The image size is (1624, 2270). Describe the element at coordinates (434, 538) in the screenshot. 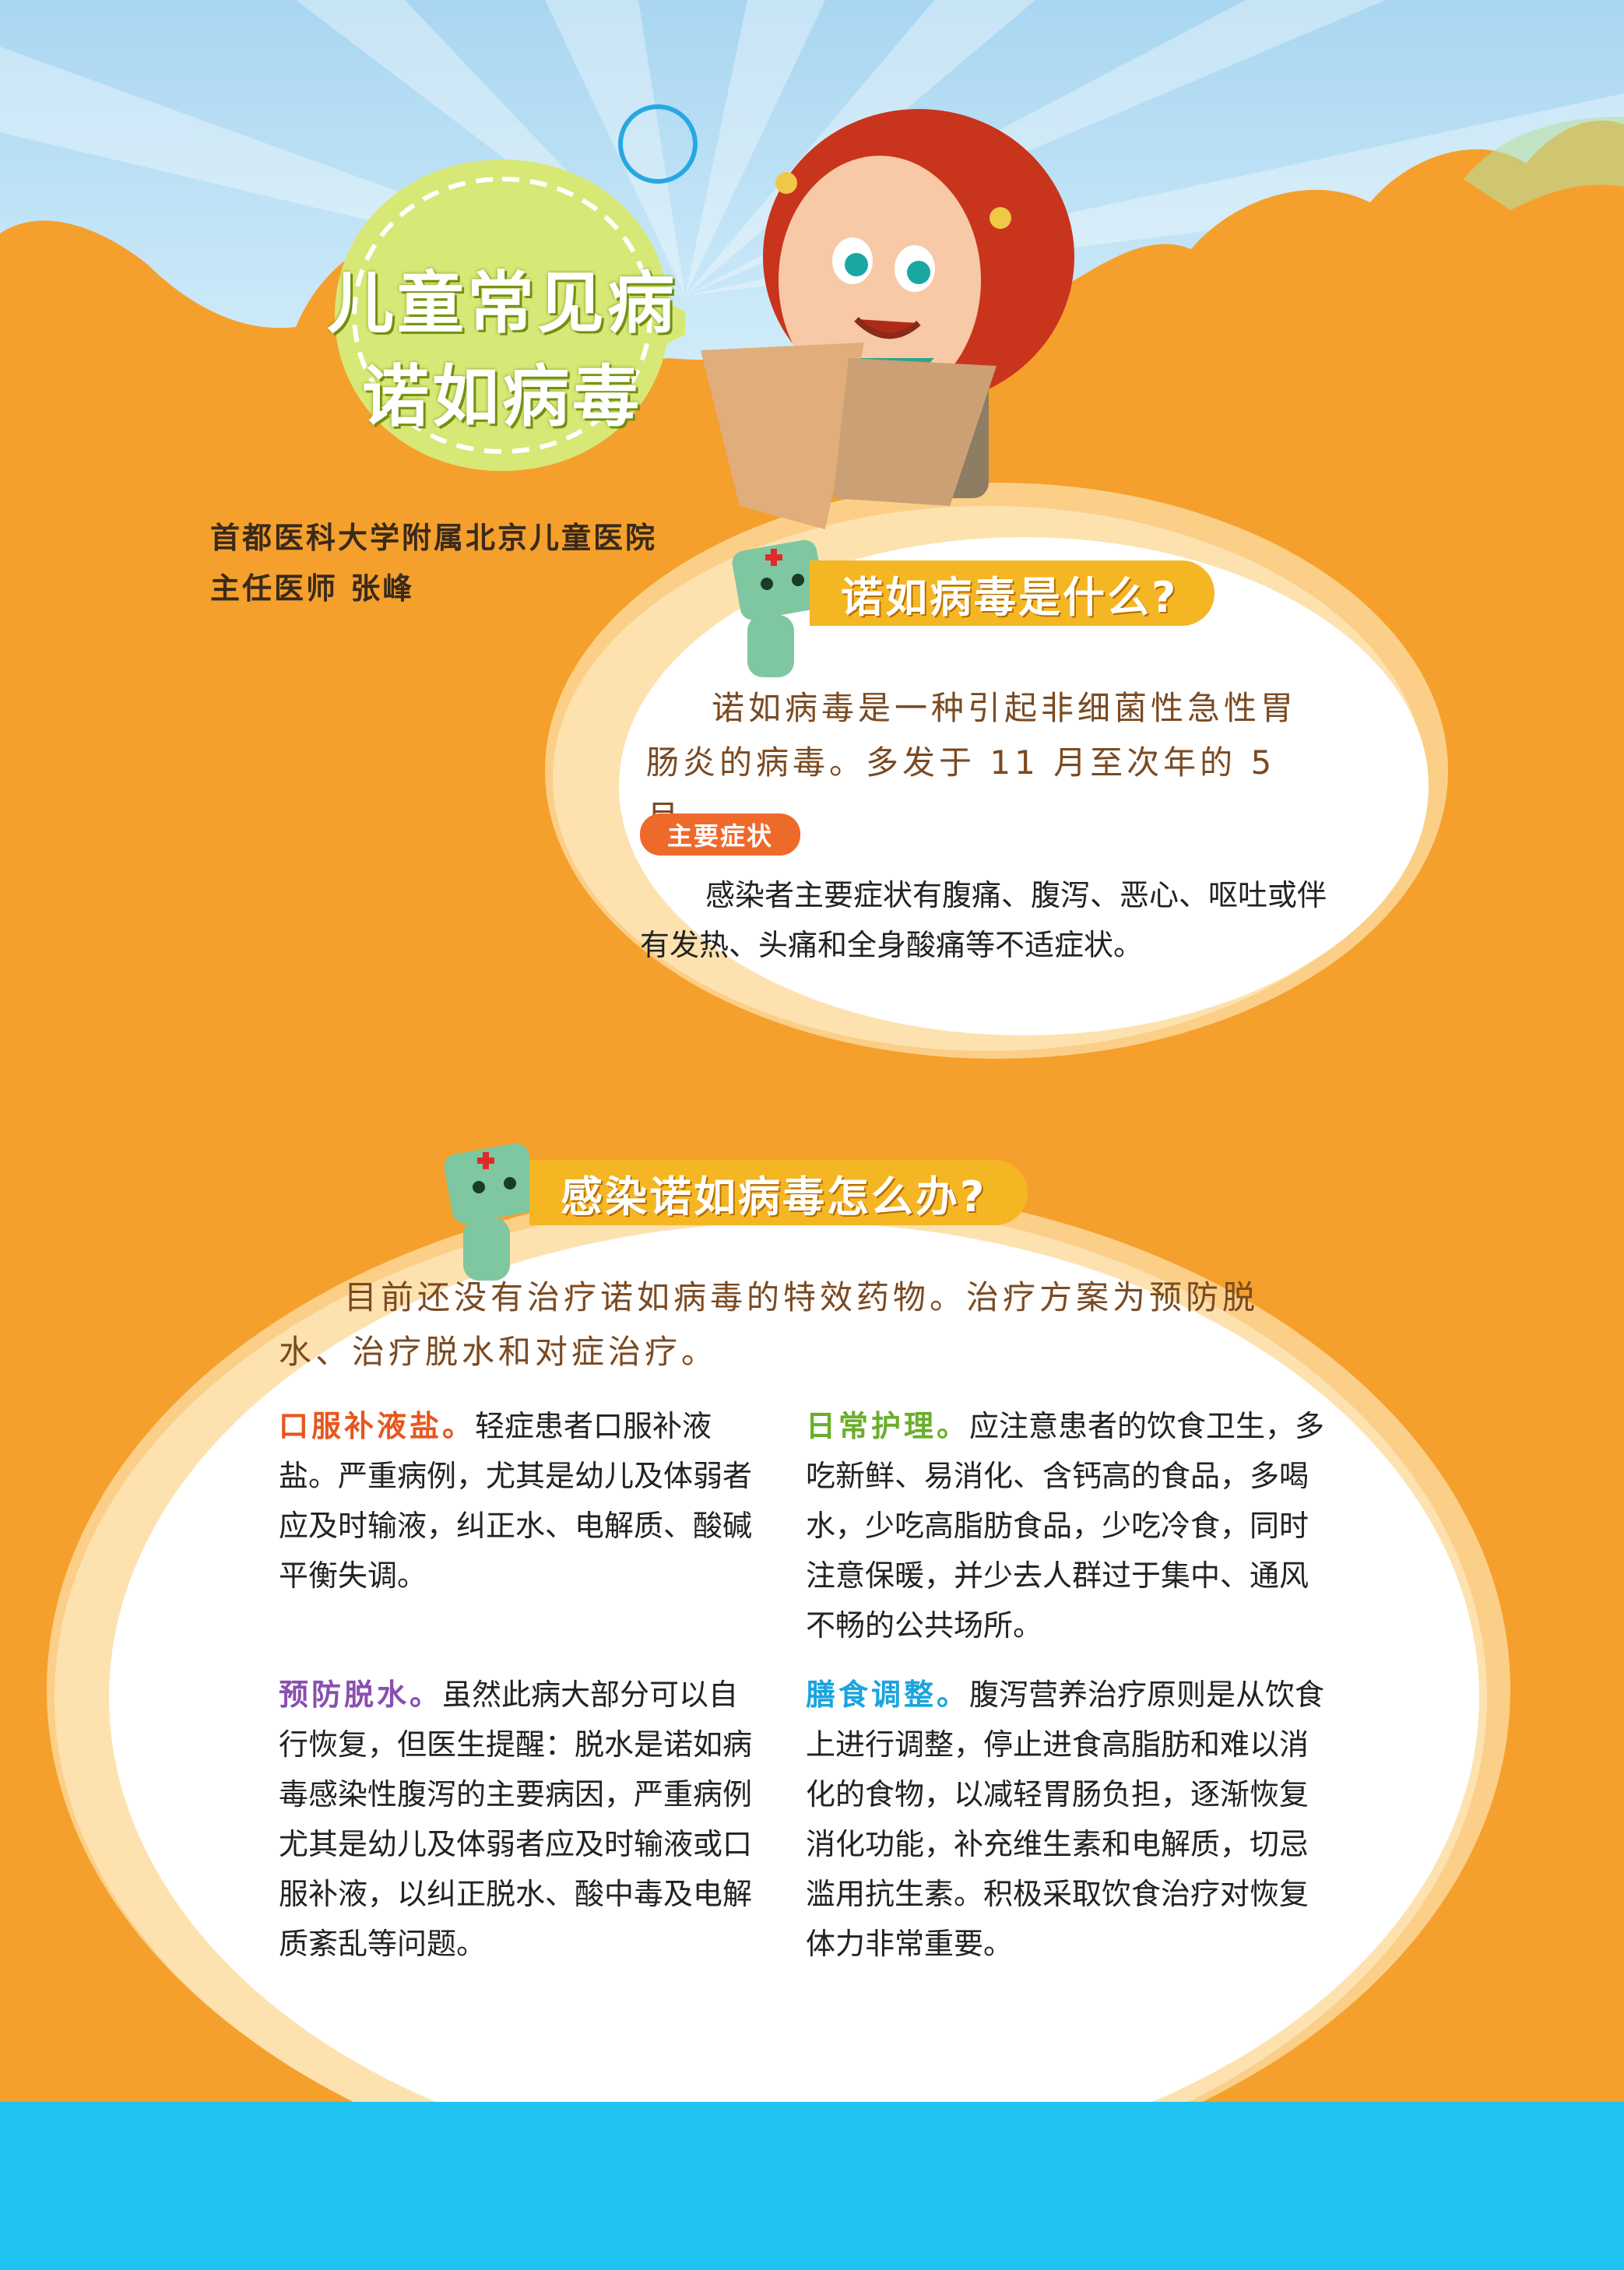

I see `author-institution: 首都医科大学附属北京儿童医院` at that location.